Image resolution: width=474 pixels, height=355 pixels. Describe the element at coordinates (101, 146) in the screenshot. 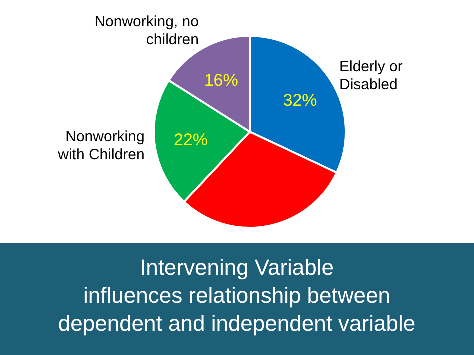

I see `slice-label: Nonworking with Children` at that location.